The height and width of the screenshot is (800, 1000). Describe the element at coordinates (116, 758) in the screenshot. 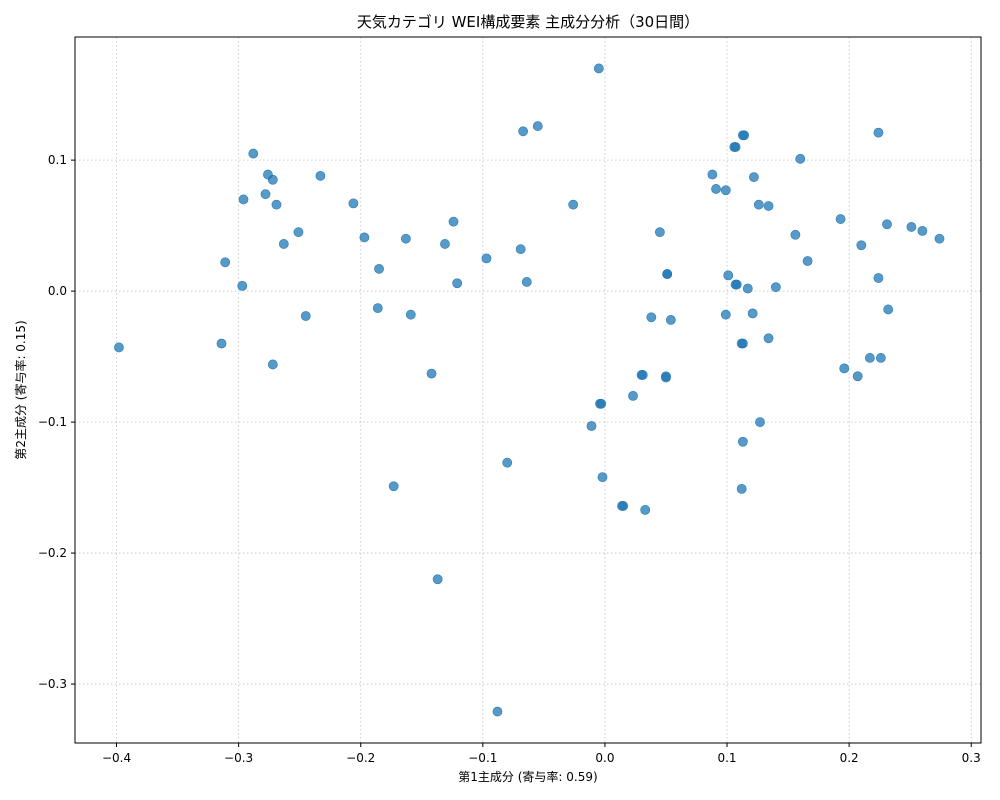

I see `x-tick-label: −0.4` at that location.